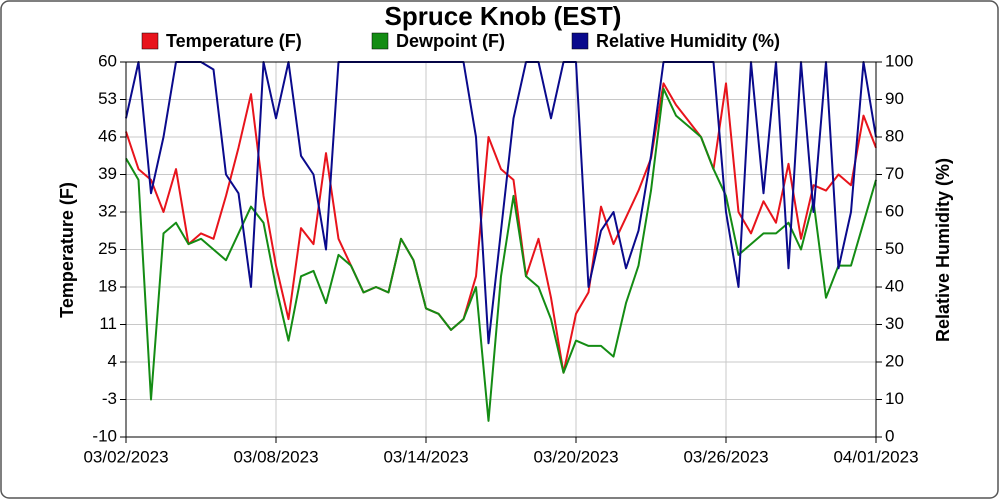  I want to click on y2-tick-label: 0, so click(889, 435).